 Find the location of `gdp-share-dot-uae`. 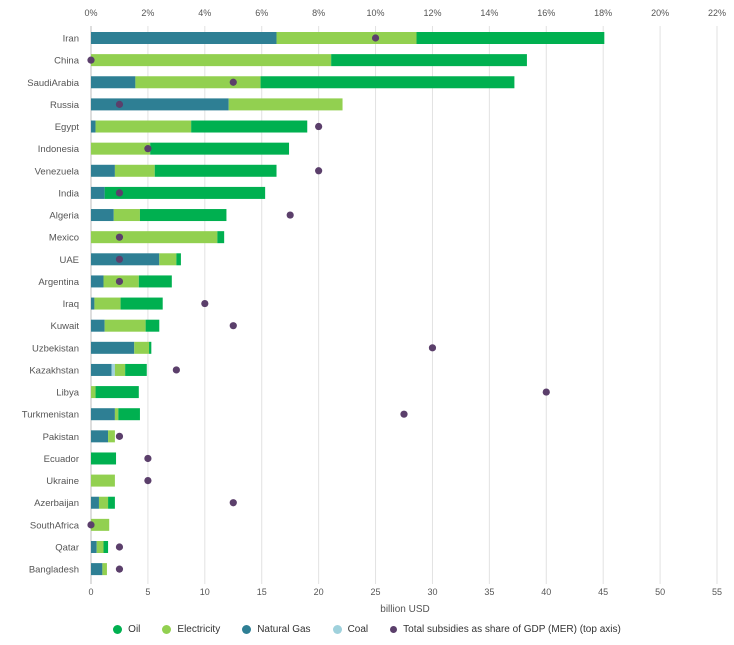

gdp-share-dot-uae is located at coordinates (119, 259).